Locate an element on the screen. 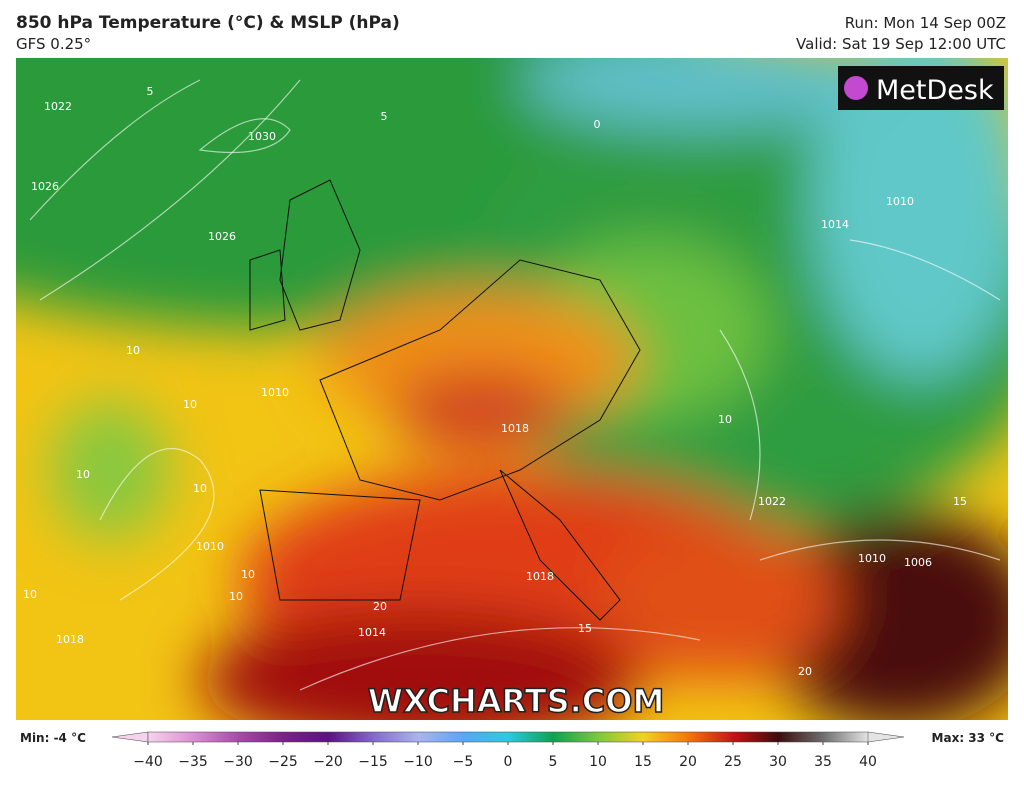  run-time: Run: Mon 14 Sep 00Z is located at coordinates (925, 23).